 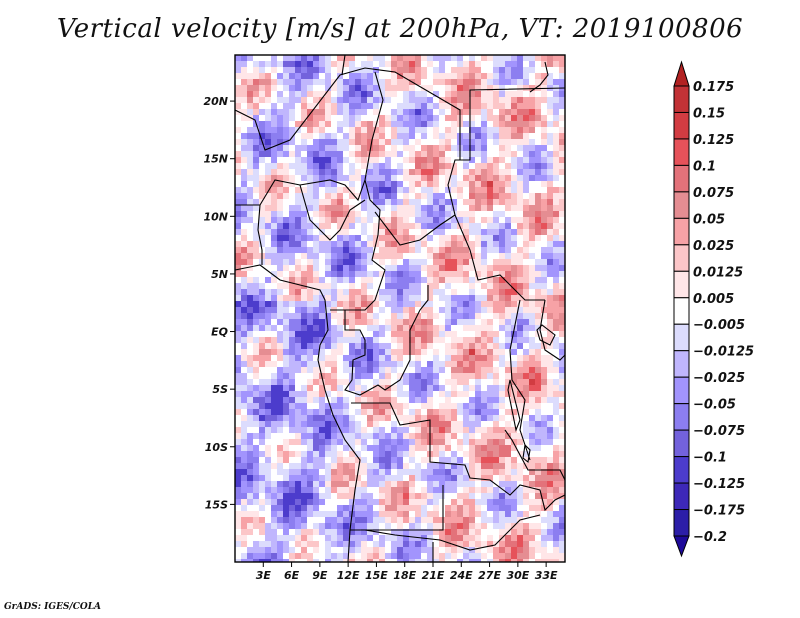 I want to click on colorbar-label: −0.025, so click(x=719, y=378).